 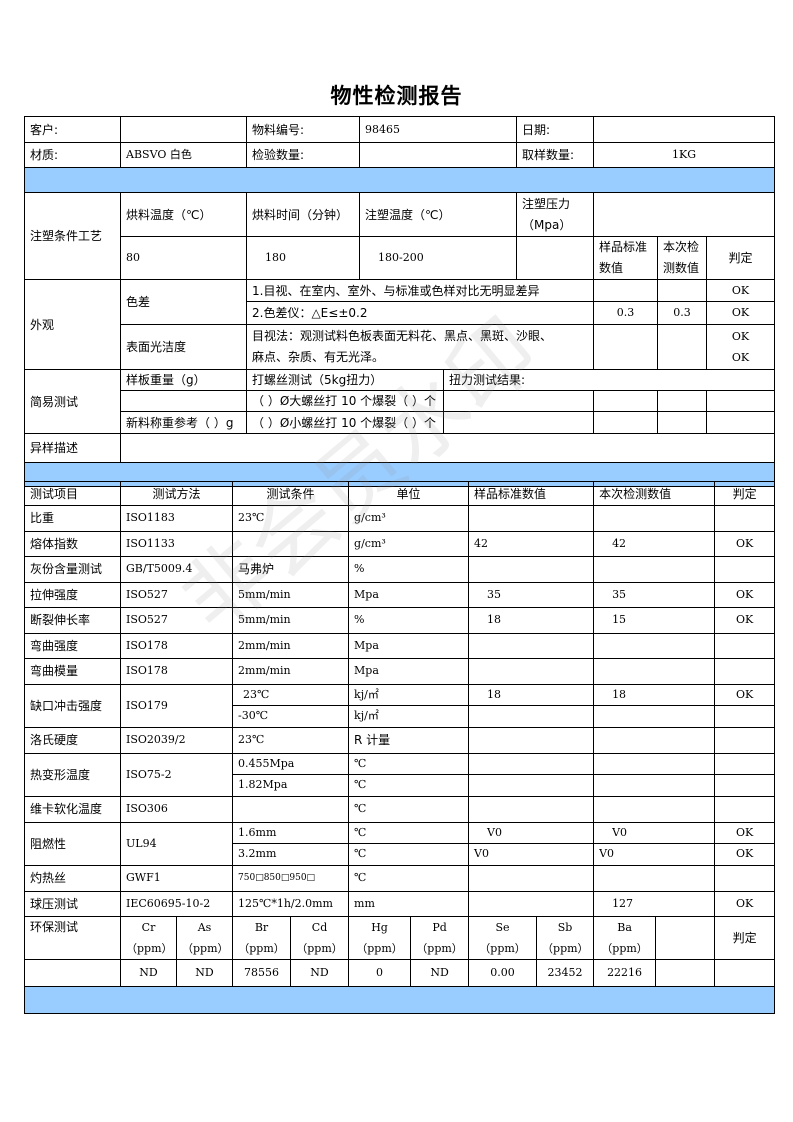 I want to click on env-value: 23452, so click(x=565, y=972).